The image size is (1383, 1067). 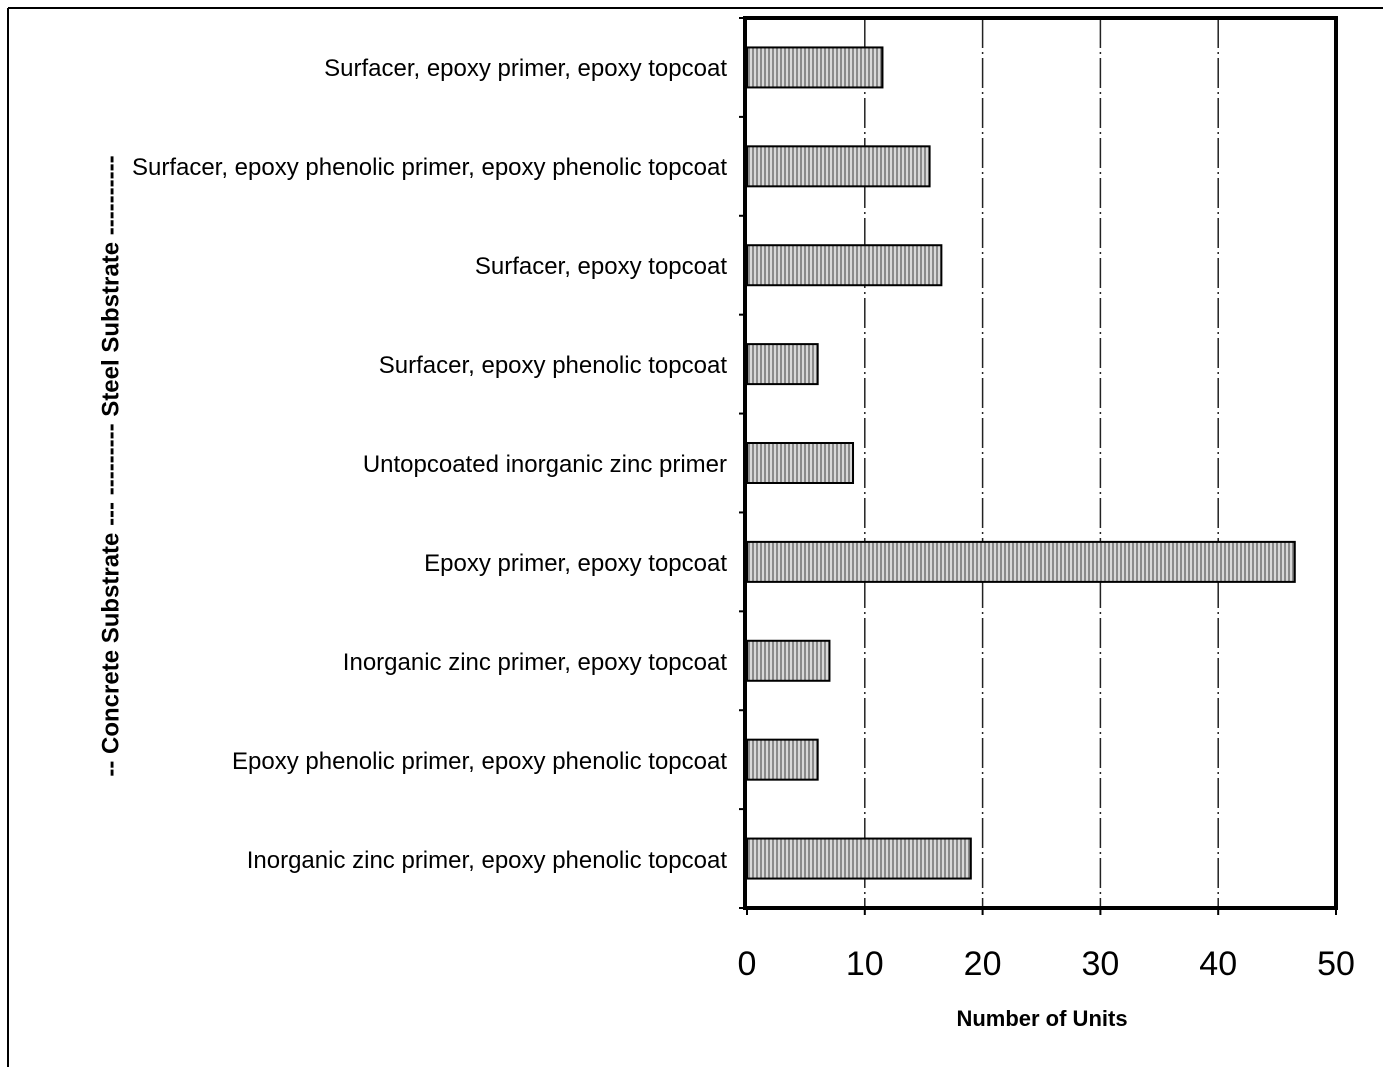 I want to click on x-tick-label: 50, so click(x=1336, y=964).